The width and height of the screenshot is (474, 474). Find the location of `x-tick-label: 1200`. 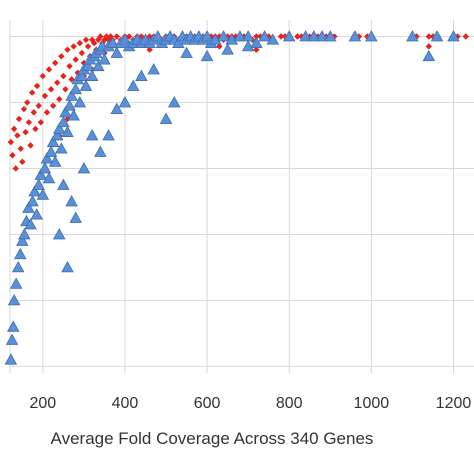

x-tick-label: 1200 is located at coordinates (454, 403).